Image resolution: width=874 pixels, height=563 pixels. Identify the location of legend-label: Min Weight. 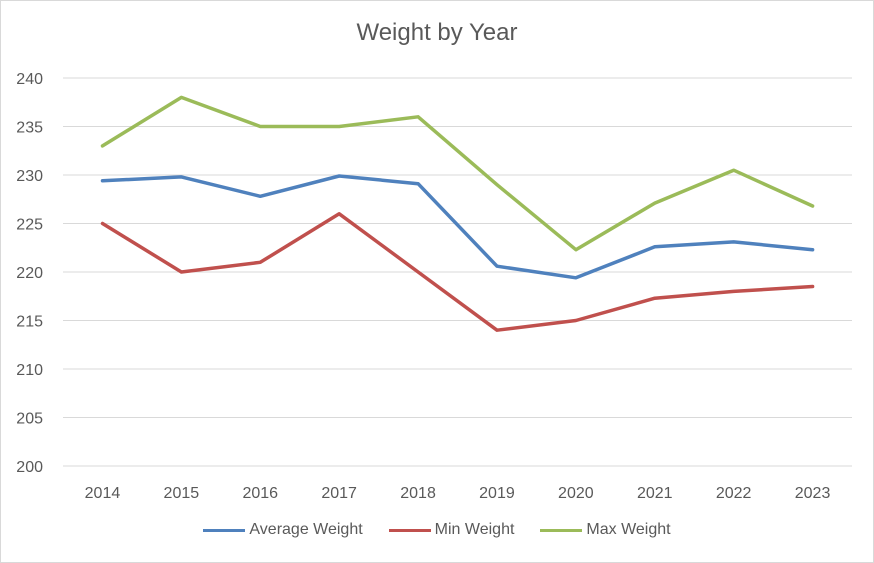
(474, 529).